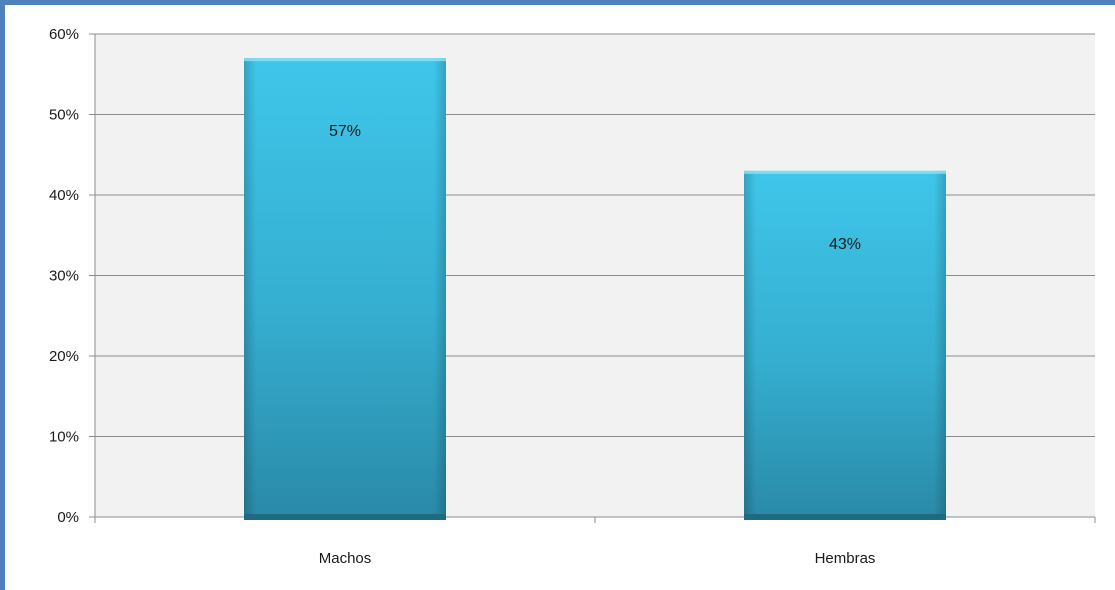 The width and height of the screenshot is (1115, 590). Describe the element at coordinates (345, 288) in the screenshot. I see `bar-shading-machos` at that location.